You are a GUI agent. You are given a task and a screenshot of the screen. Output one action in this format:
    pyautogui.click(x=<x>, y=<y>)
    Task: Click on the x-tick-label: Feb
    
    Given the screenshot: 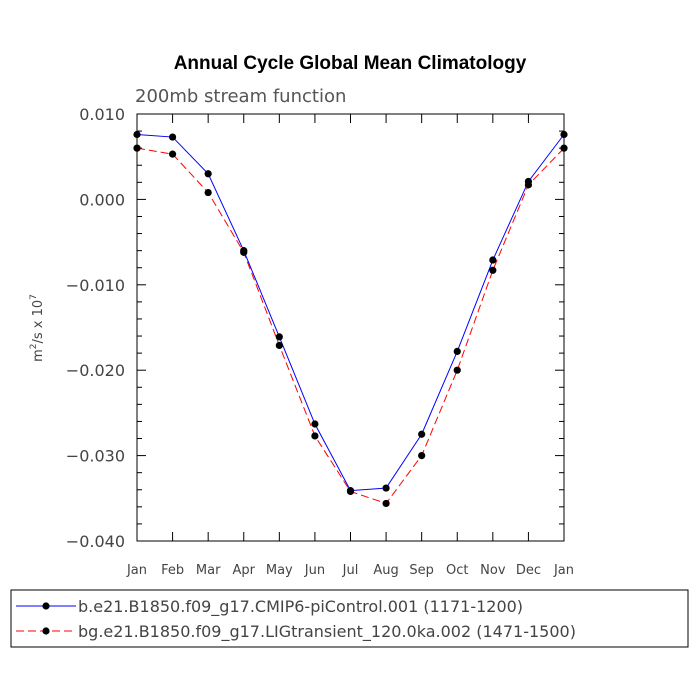 What is the action you would take?
    pyautogui.click(x=172, y=570)
    